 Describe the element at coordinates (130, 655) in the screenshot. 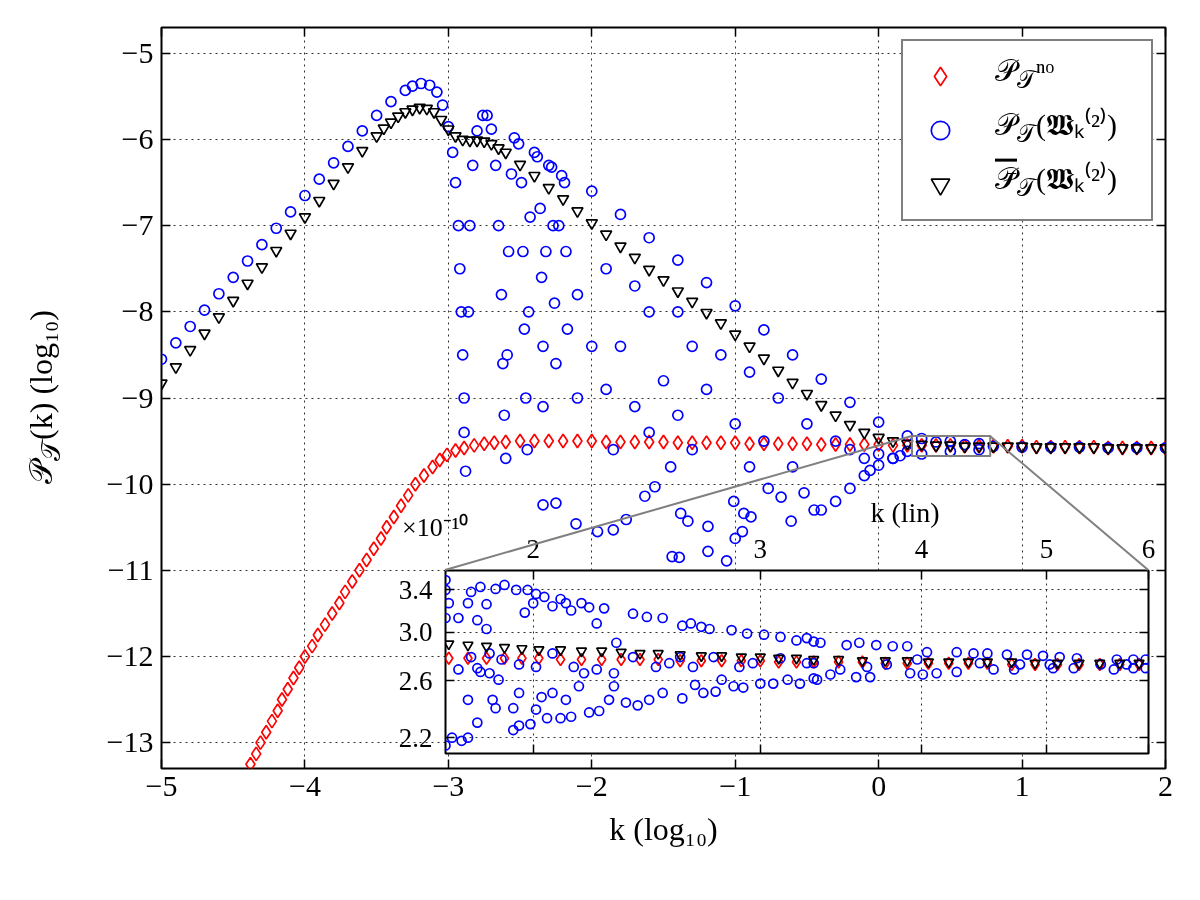

I see `y-tick-label: −12` at that location.